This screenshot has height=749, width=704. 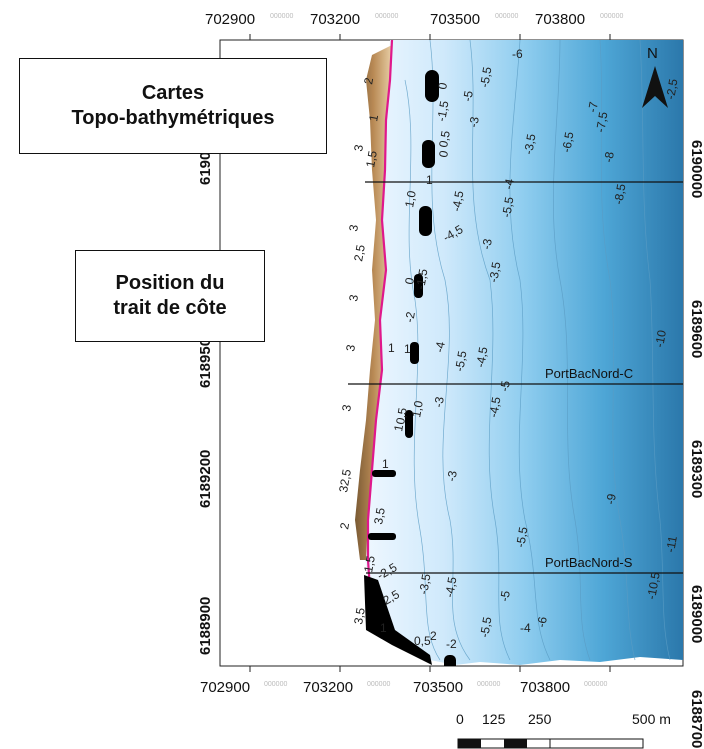 I want to click on y-axis-right: 6190000 6189600 6189300 6189000 6188700, so click(x=696, y=444).